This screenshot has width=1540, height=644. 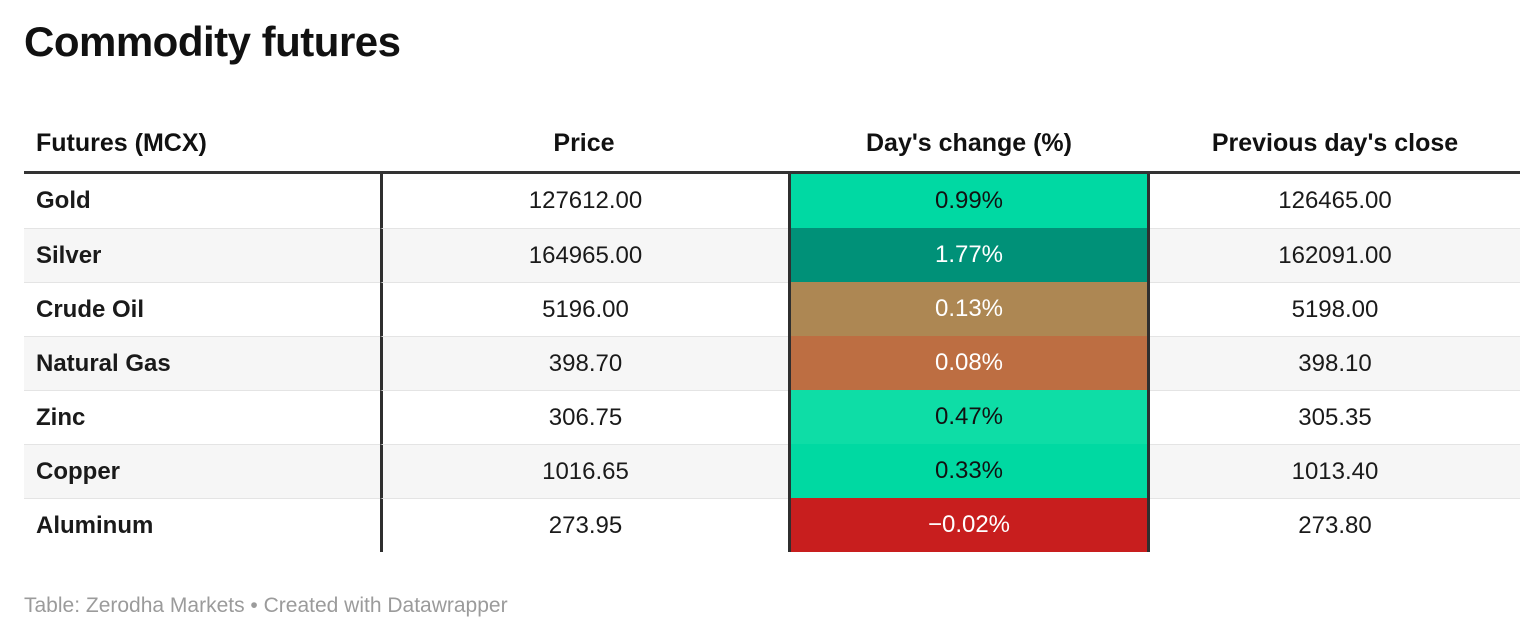 I want to click on price-cell: 5196.00, so click(x=584, y=309).